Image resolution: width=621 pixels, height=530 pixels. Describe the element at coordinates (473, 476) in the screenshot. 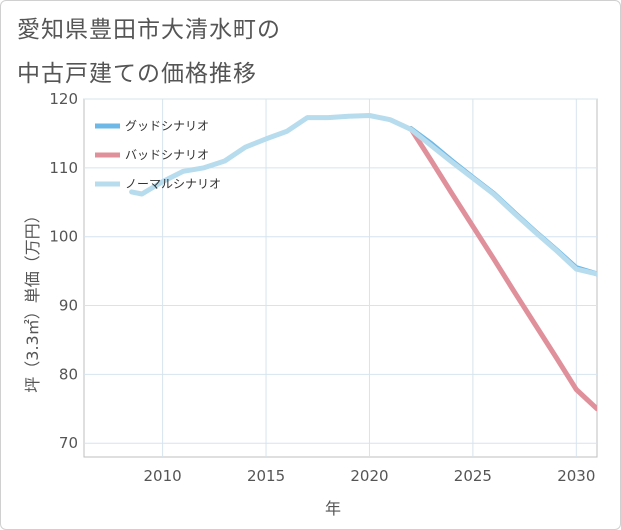

I see `x-tick-label: 2025` at that location.